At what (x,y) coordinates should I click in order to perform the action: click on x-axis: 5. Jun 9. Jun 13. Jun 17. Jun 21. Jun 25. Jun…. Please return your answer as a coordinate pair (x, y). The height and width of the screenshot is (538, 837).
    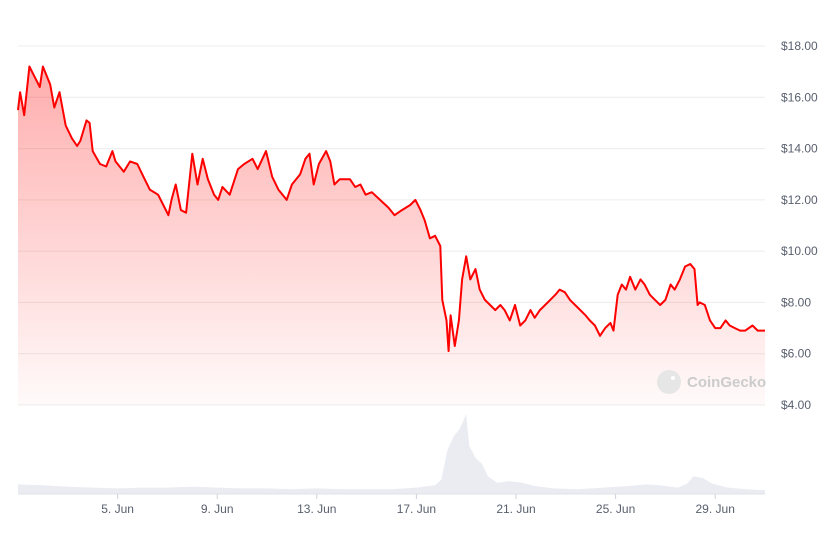
    Looking at the image, I should click on (391, 504).